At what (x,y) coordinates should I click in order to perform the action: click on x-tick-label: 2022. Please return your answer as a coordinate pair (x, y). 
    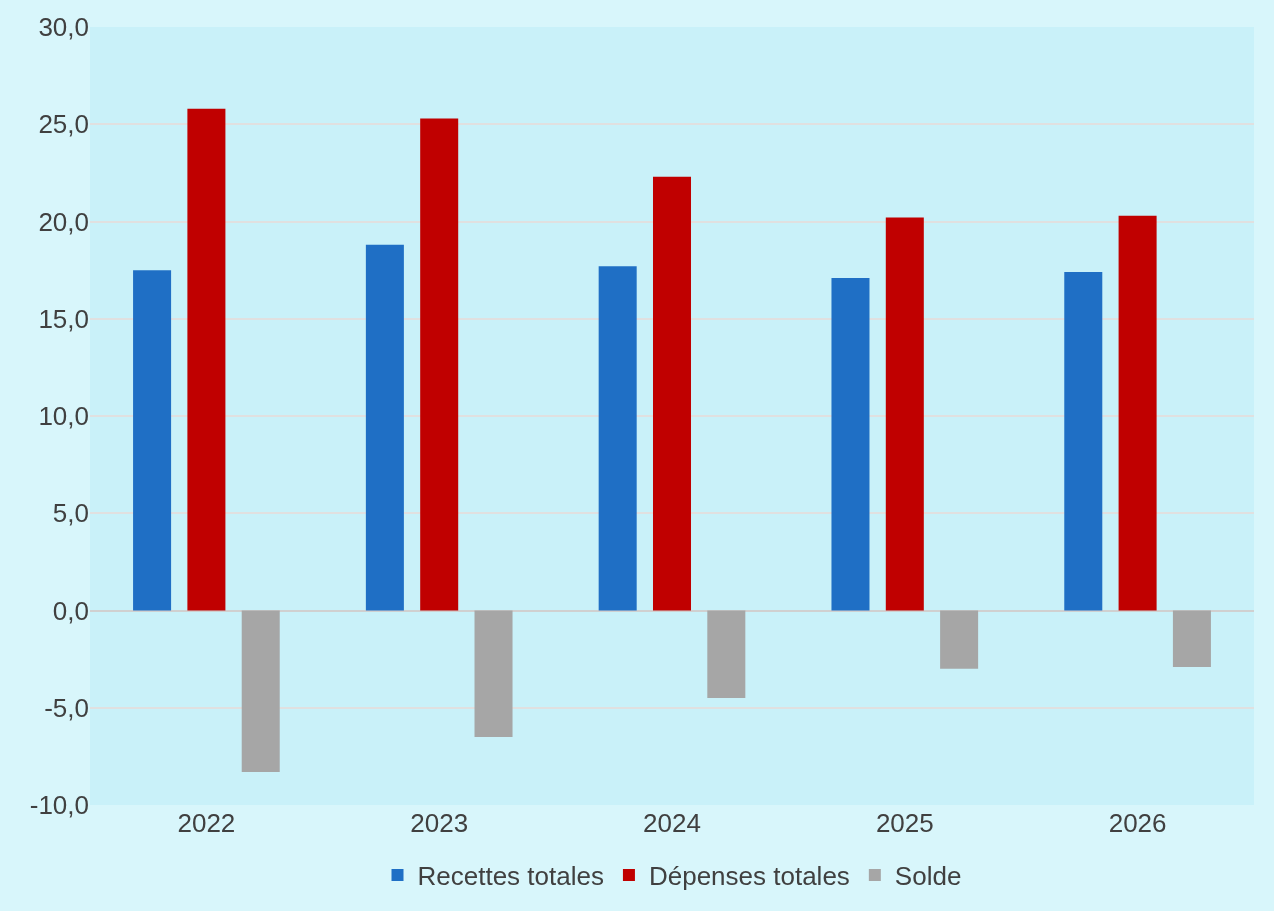
    Looking at the image, I should click on (206, 823).